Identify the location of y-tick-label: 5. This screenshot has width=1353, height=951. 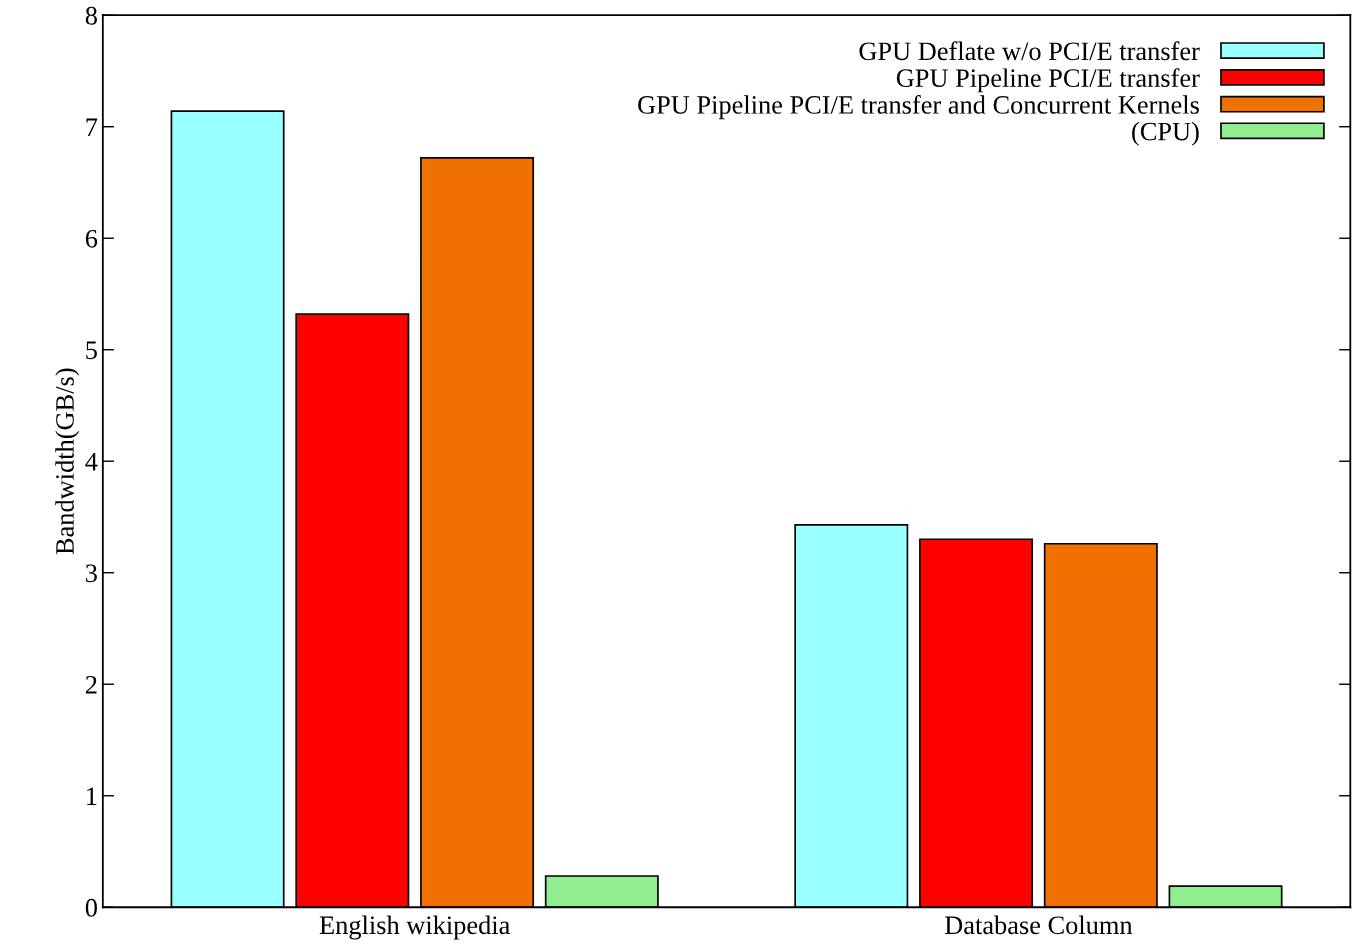
(91, 350).